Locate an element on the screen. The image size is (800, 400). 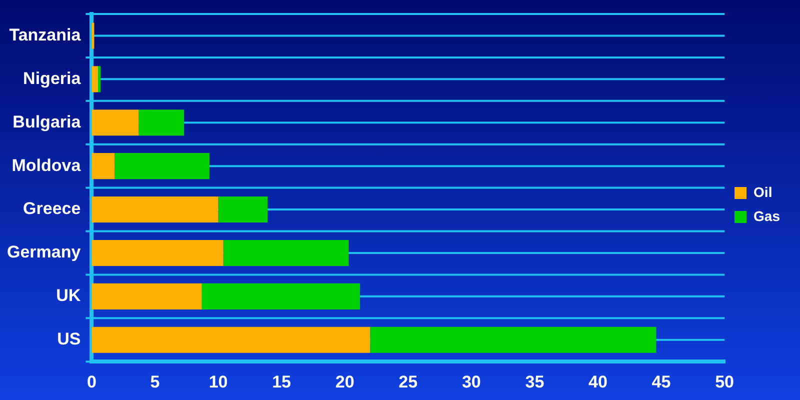
y-tick-label: Greece is located at coordinates (52, 208).